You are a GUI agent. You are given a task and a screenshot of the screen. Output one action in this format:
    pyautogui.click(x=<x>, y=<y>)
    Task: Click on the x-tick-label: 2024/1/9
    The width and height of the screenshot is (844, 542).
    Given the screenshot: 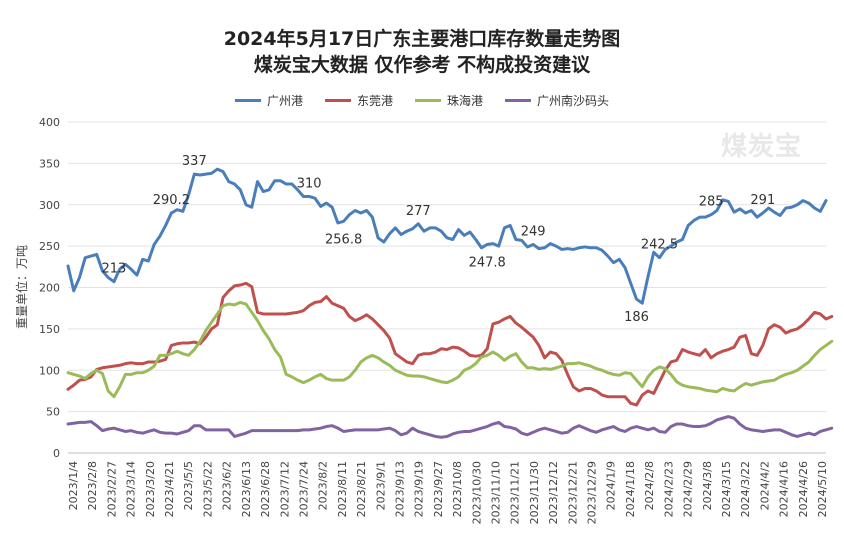 What is the action you would take?
    pyautogui.click(x=611, y=485)
    